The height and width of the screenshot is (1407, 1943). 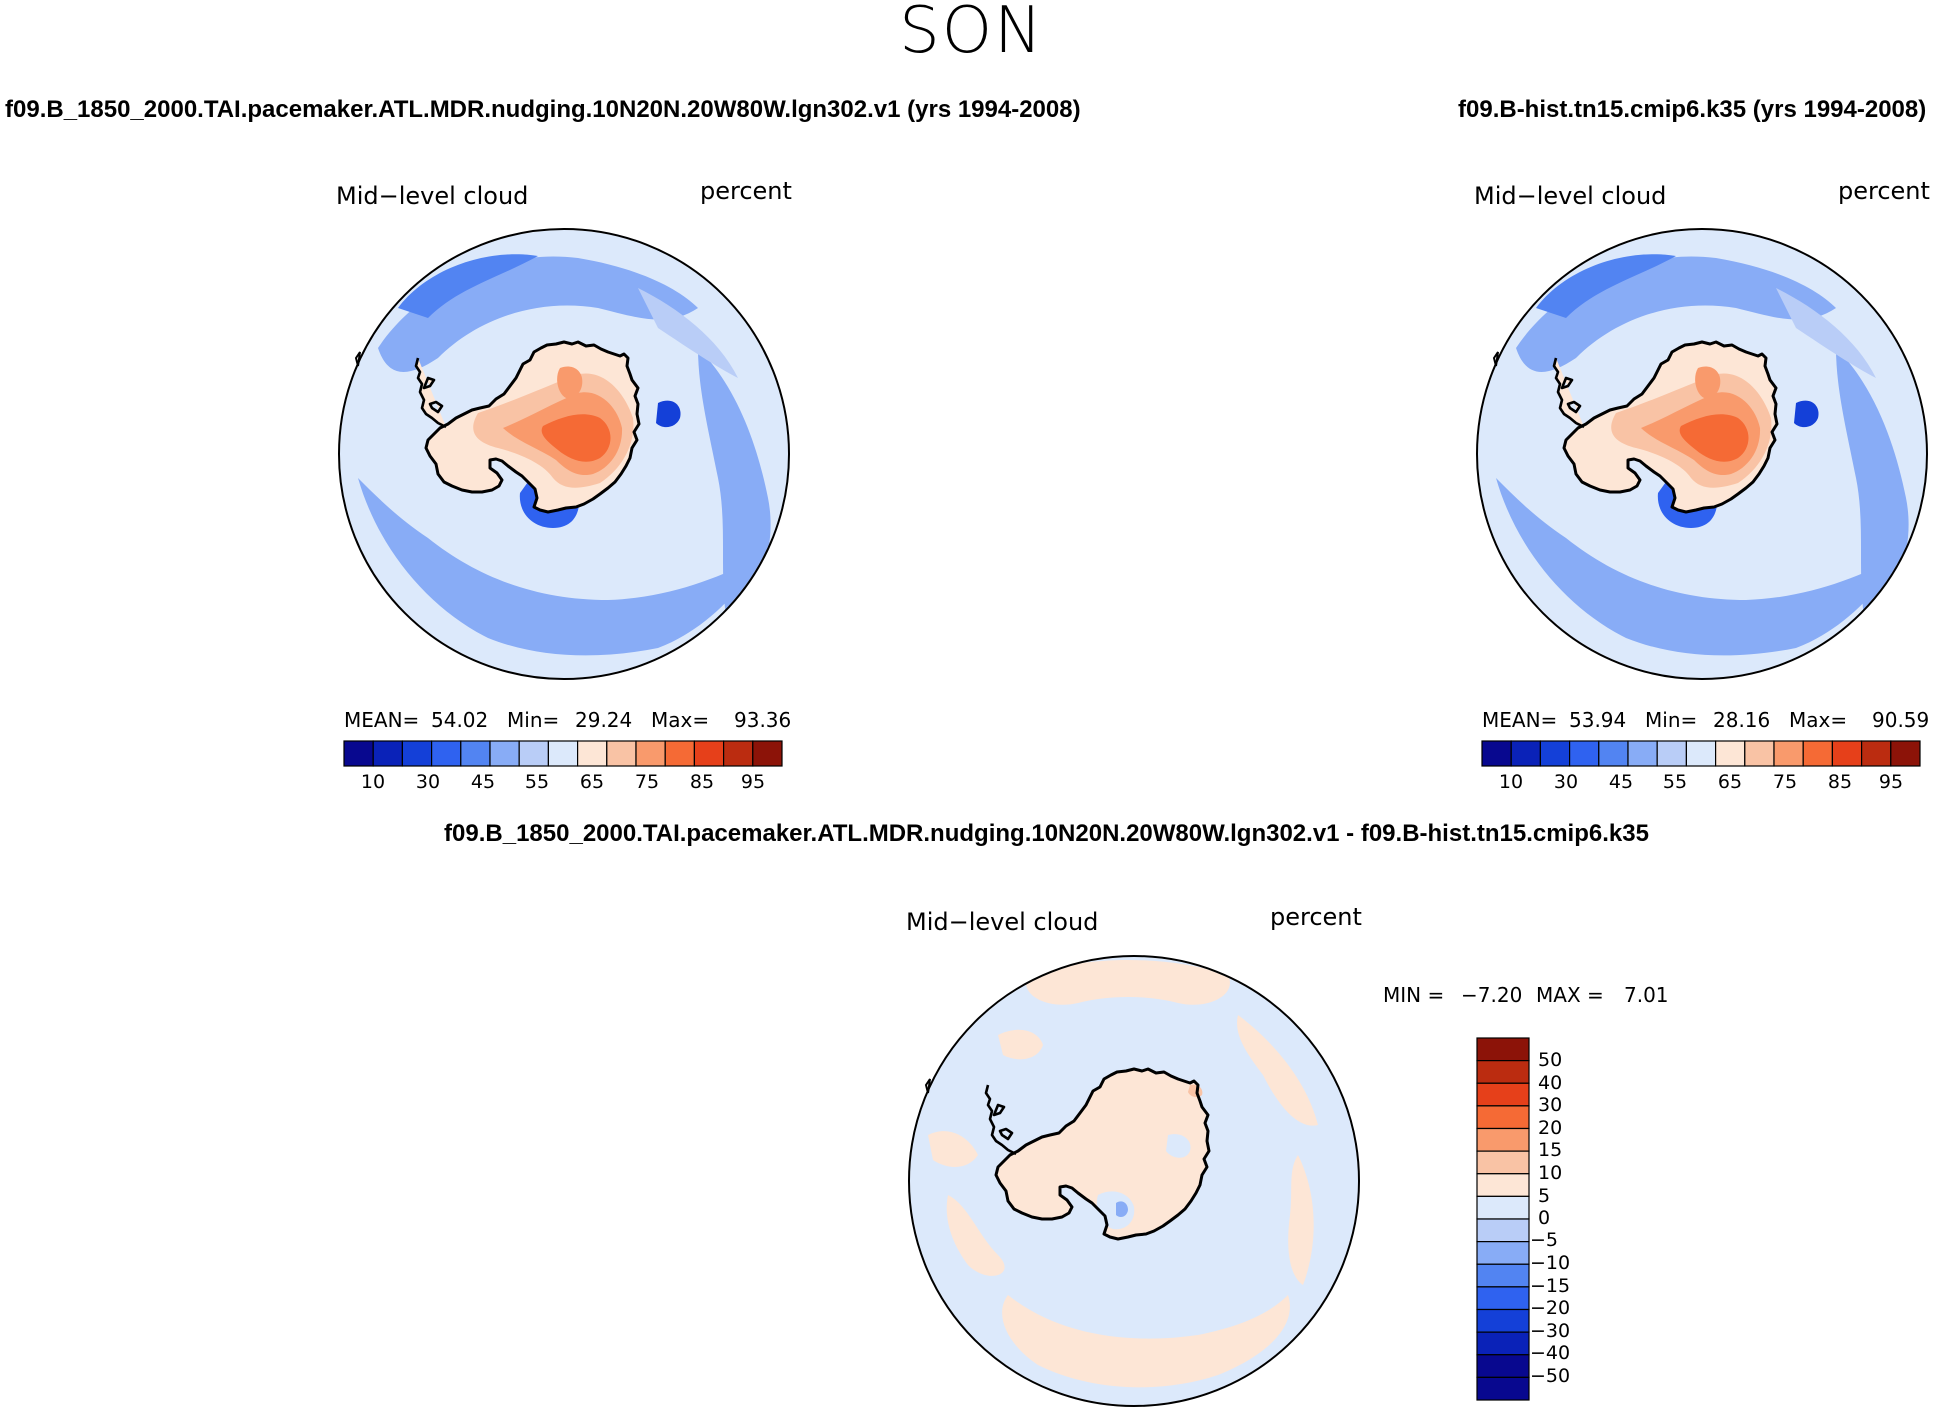 What do you see at coordinates (1544, 1196) in the screenshot?
I see `difference-tick: 5` at bounding box center [1544, 1196].